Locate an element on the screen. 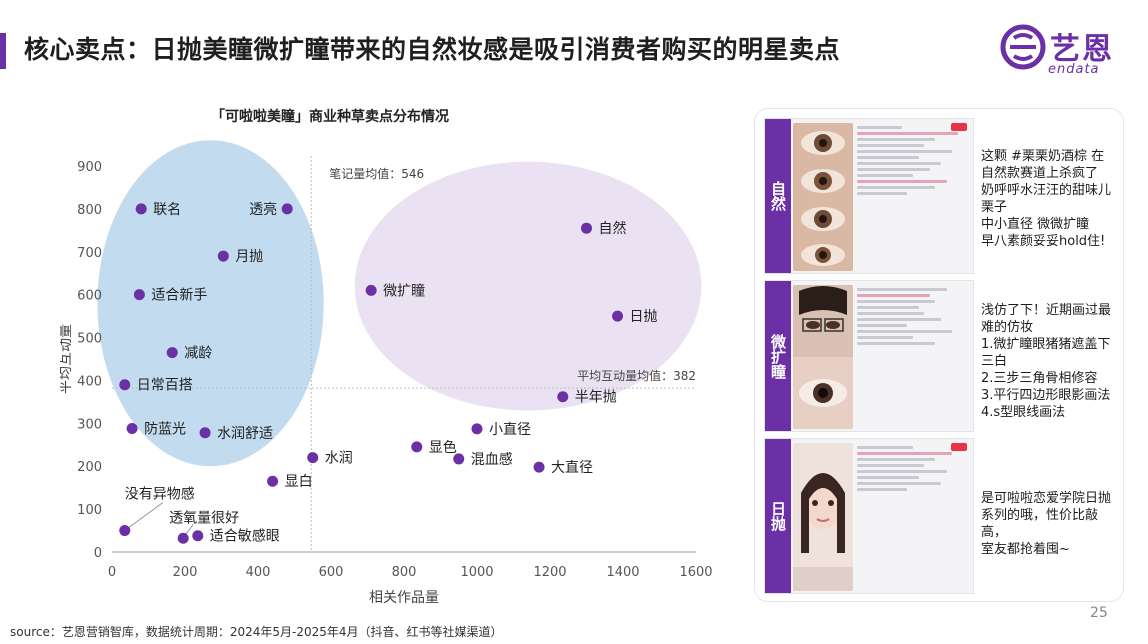 This screenshot has width=1148, height=644. face-photo is located at coordinates (823, 357).